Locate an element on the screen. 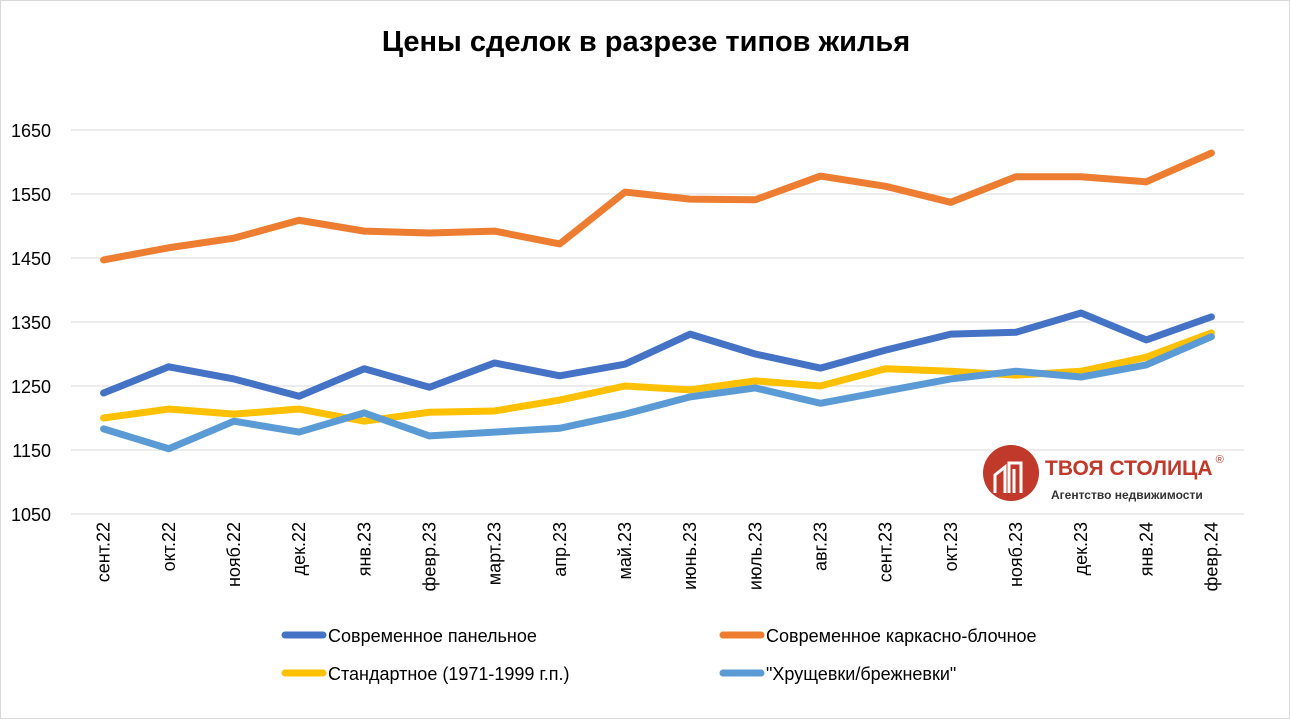 Image resolution: width=1290 pixels, height=725 pixels. x-tick-label: авг.23 is located at coordinates (820, 546).